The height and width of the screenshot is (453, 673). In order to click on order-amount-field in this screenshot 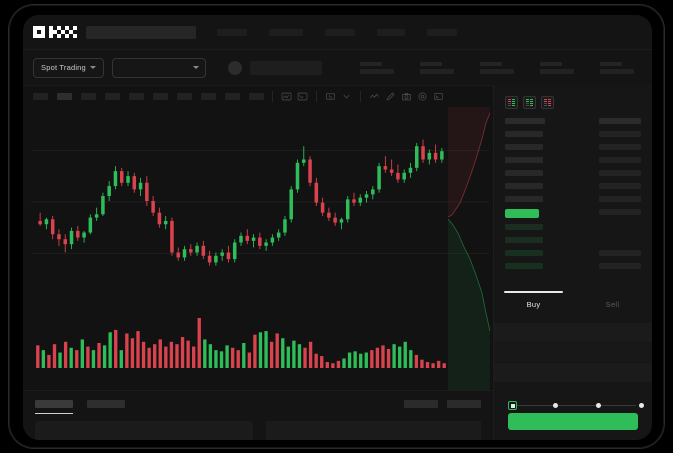, I will do `click(573, 352)`.